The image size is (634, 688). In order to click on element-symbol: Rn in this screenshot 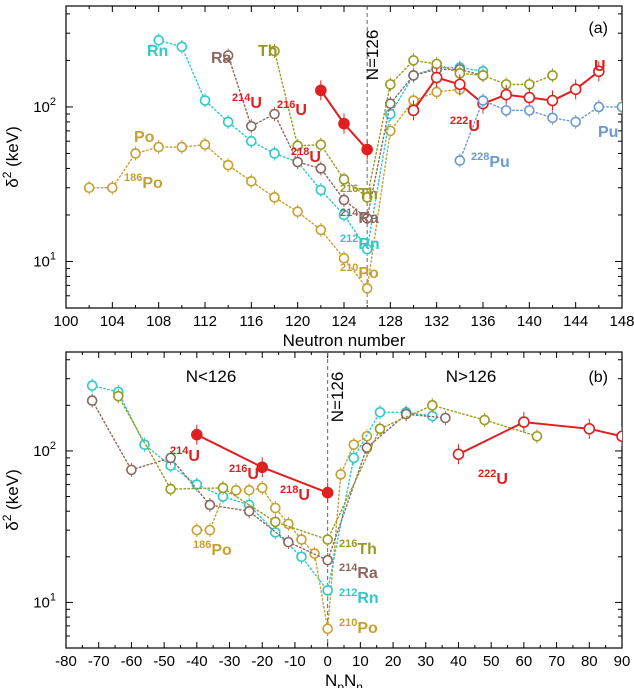, I will do `click(367, 598)`.